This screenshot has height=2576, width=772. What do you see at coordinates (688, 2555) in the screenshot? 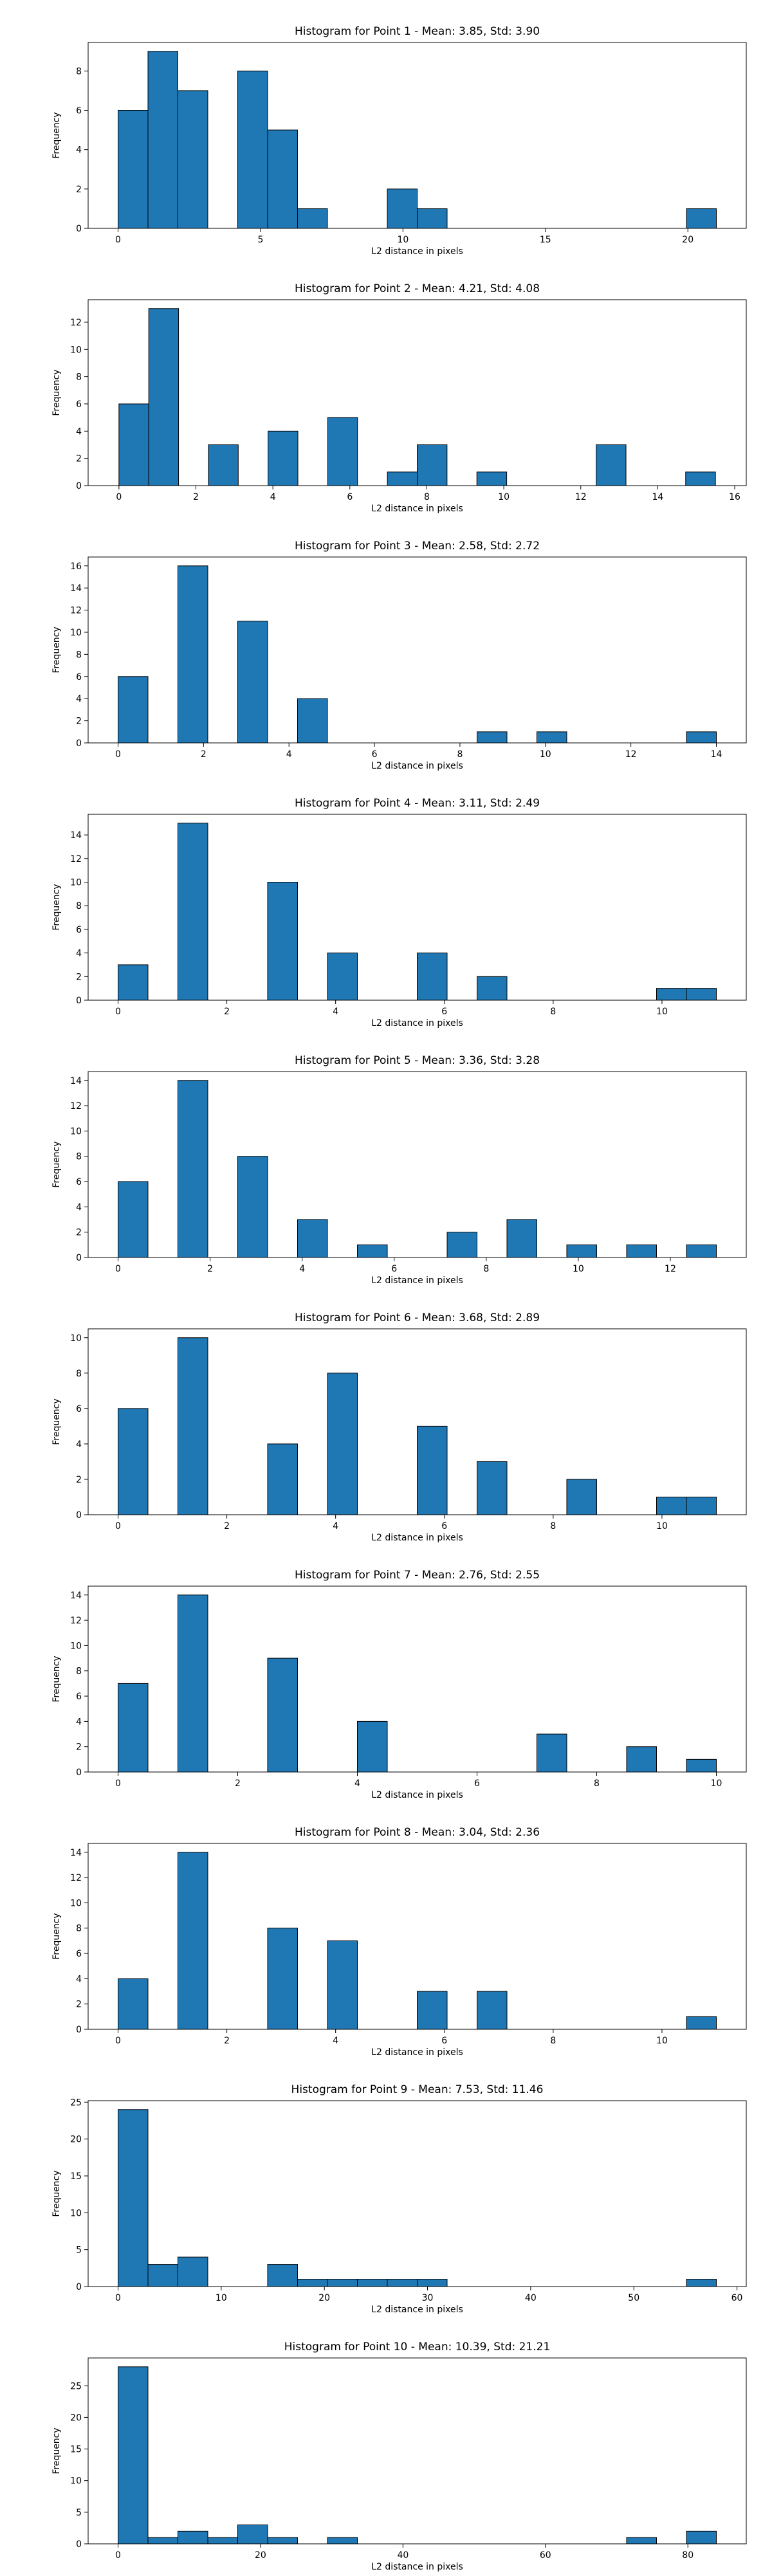
I see `x-tick-label: 80` at bounding box center [688, 2555].